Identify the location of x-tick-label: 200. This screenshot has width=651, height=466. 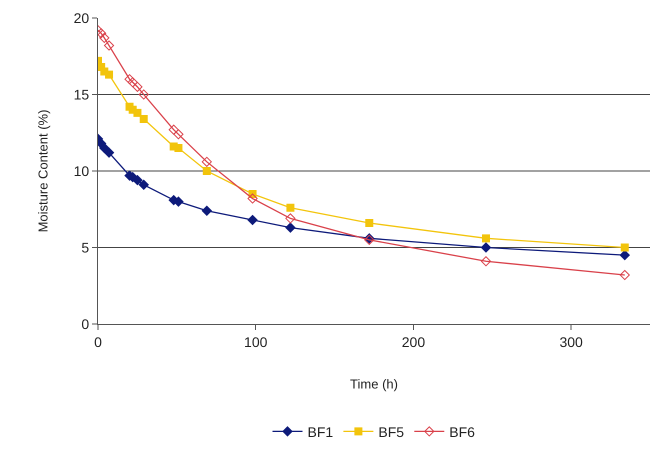
(414, 342).